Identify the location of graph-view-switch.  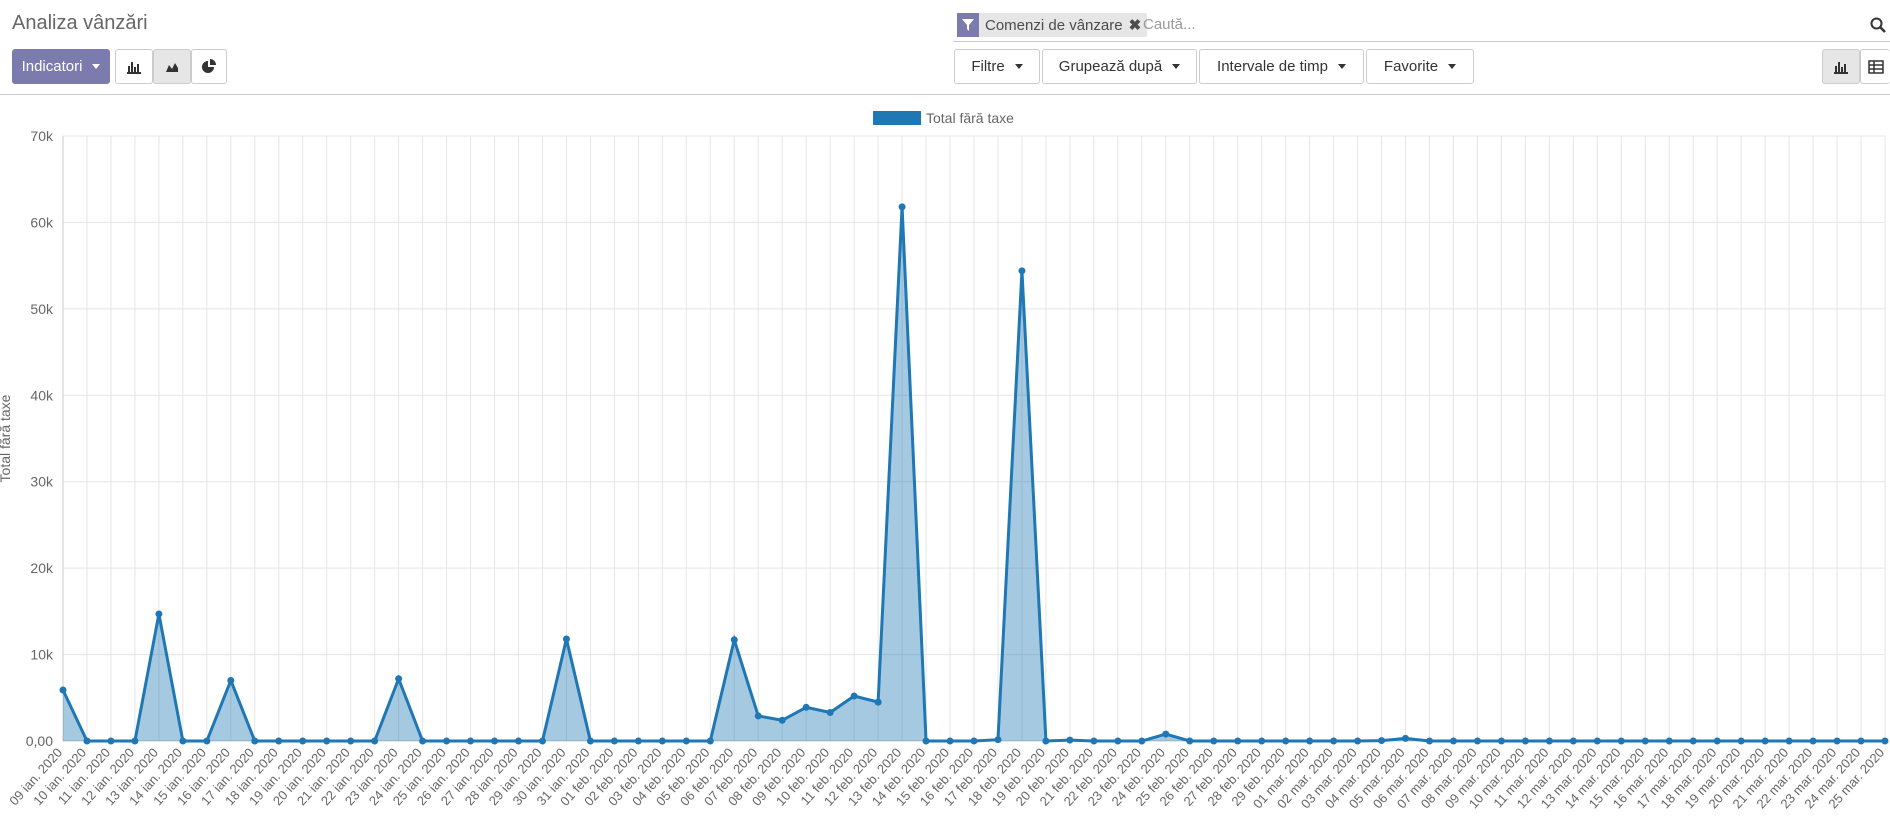
(1841, 66).